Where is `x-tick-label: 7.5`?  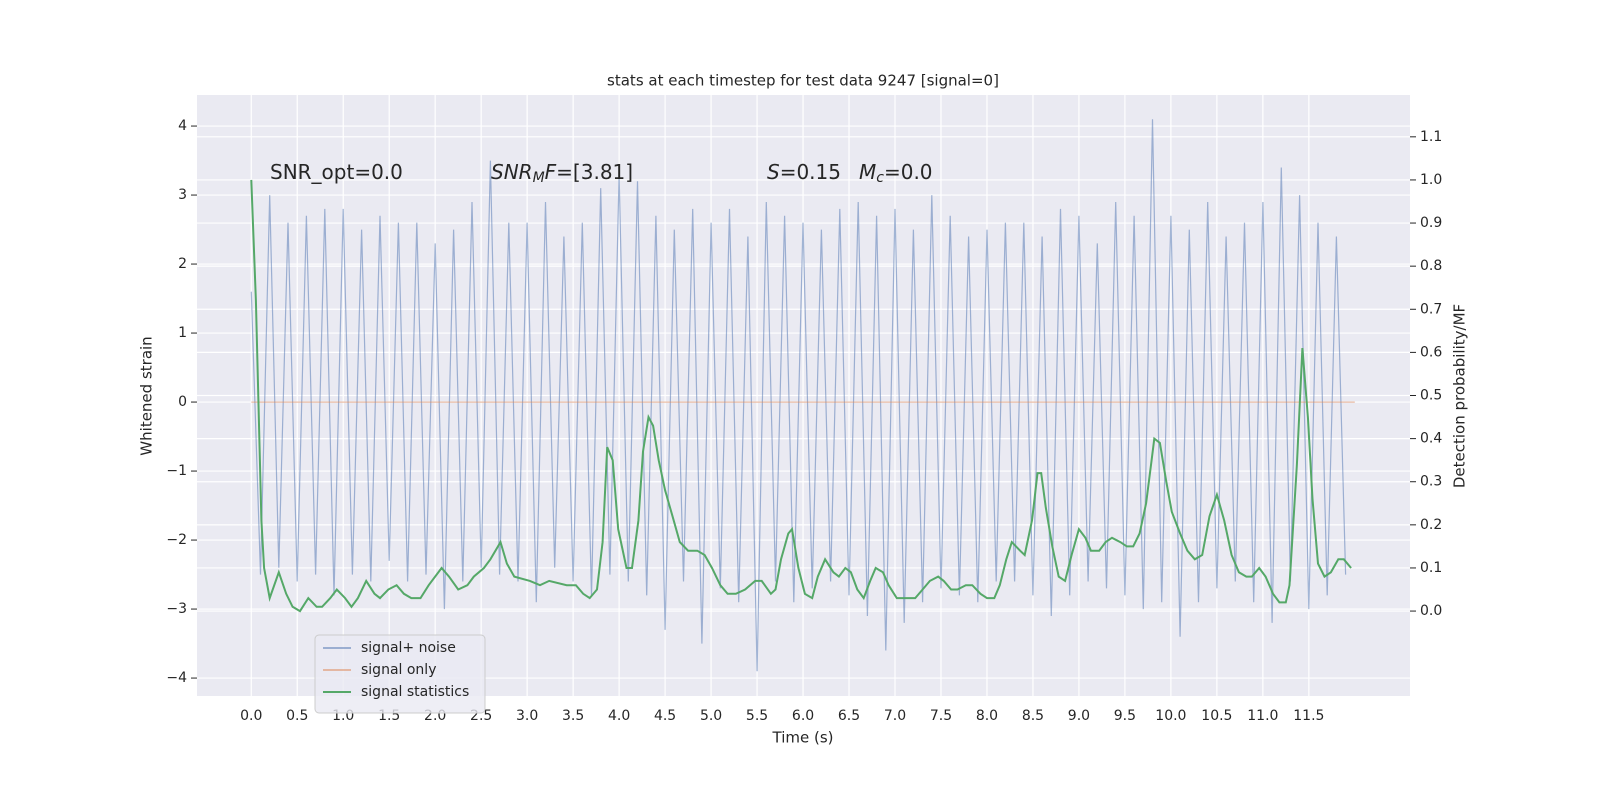
x-tick-label: 7.5 is located at coordinates (941, 716).